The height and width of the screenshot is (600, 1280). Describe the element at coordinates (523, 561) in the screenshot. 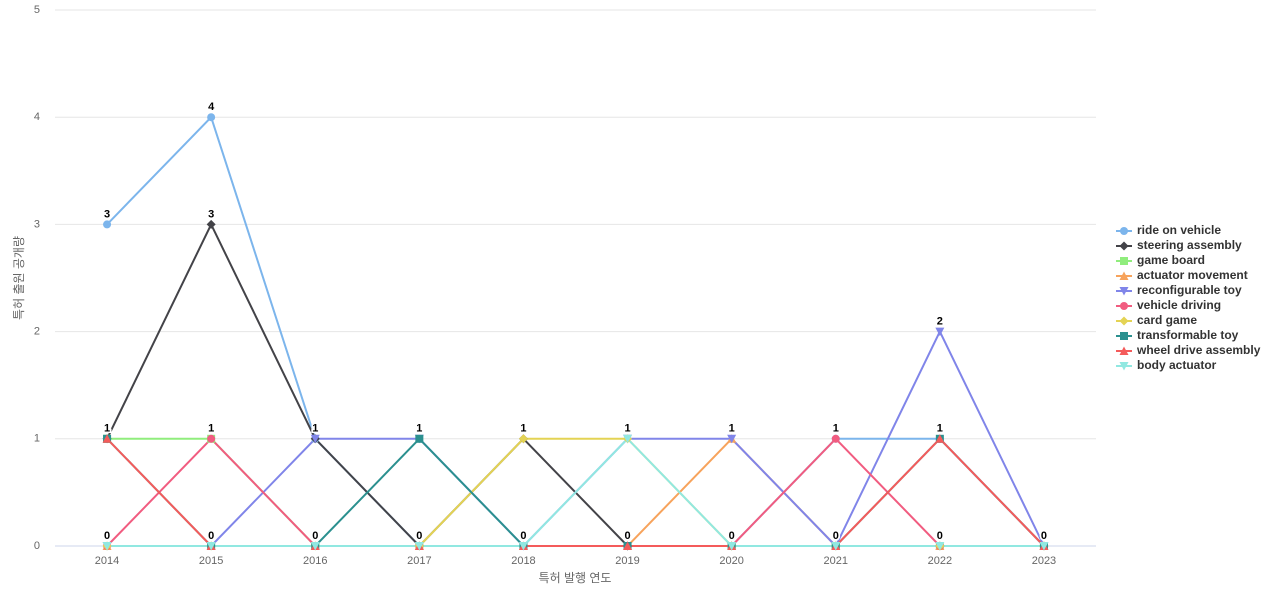

I see `x-tick-label: 2018` at that location.